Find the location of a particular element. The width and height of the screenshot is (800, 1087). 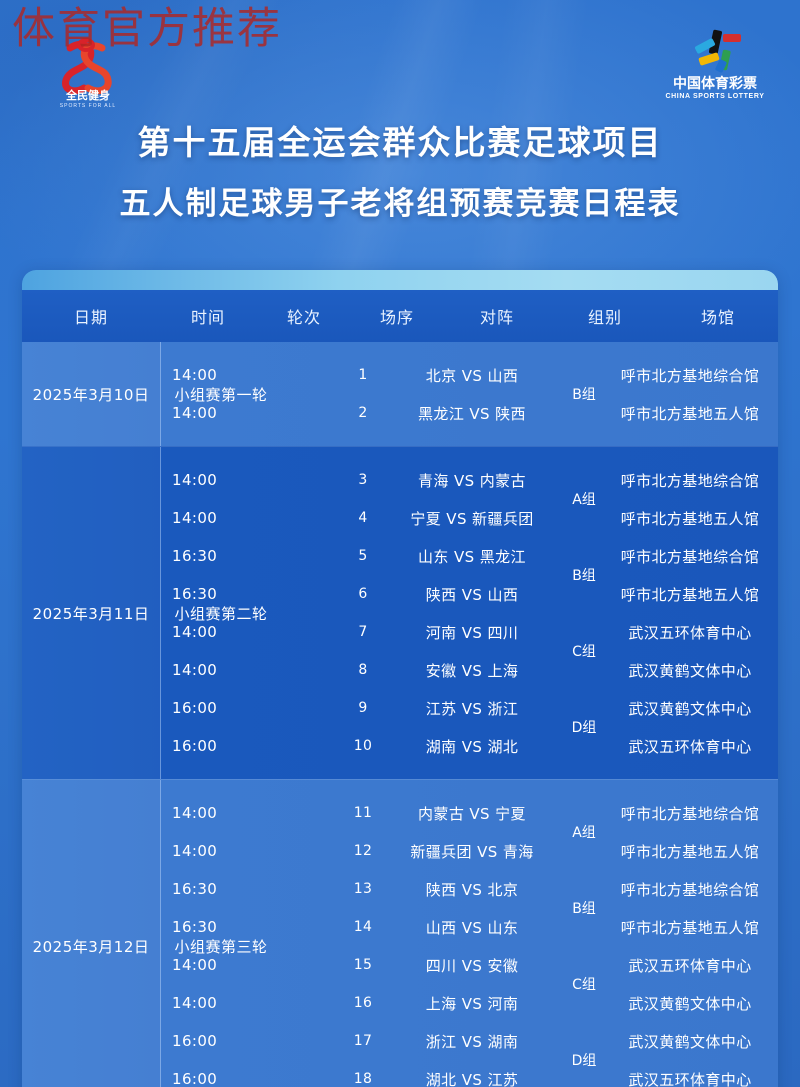

match-teams-text: 陕西 VS 北京 is located at coordinates (472, 889).